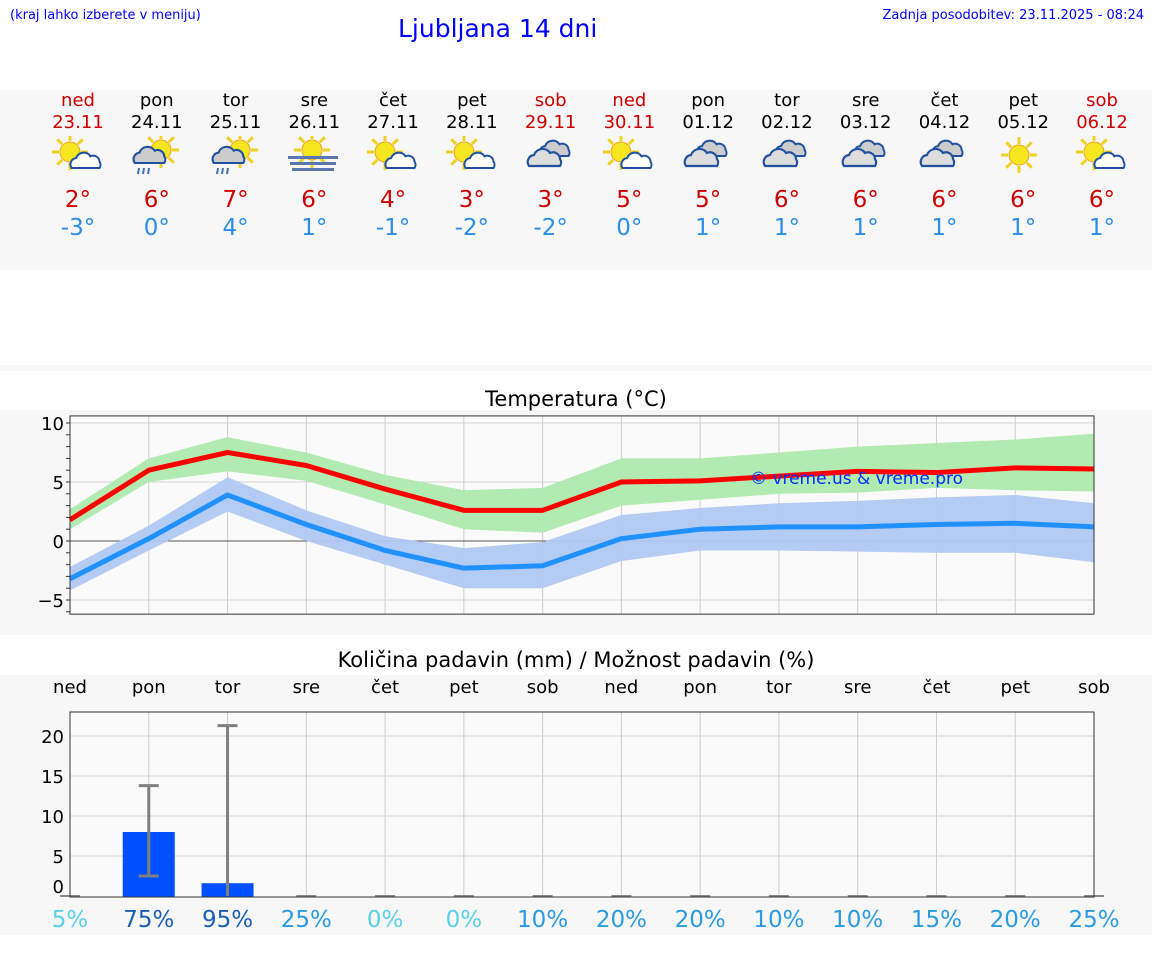  I want to click on precip-probability: 10%, so click(857, 920).